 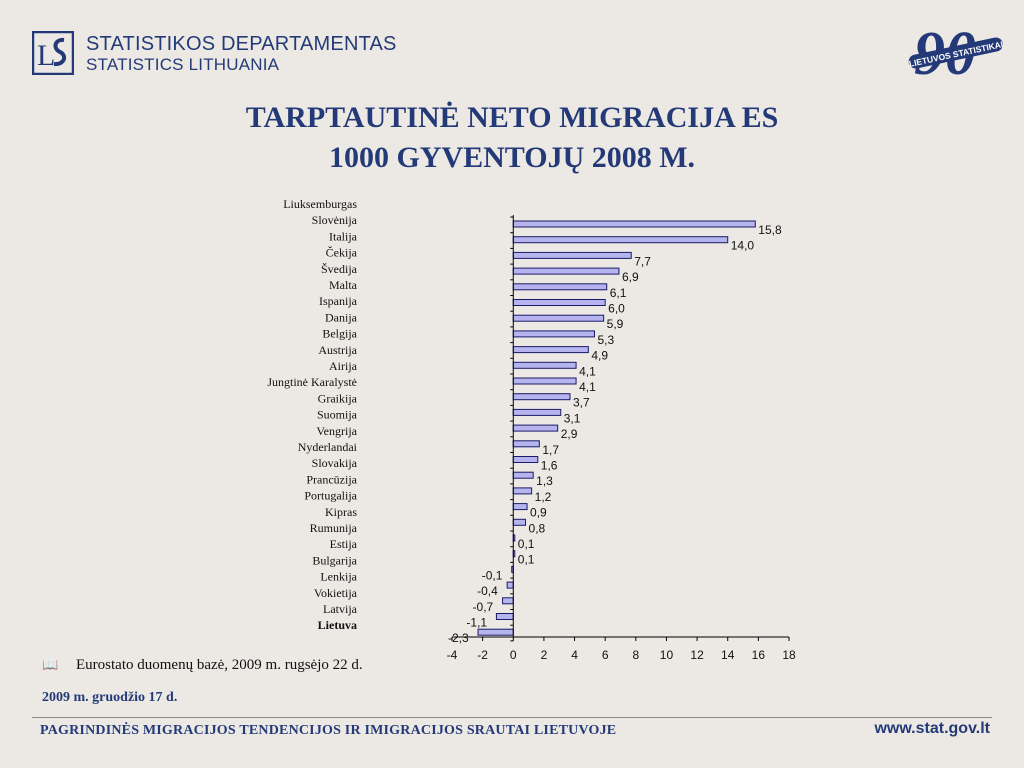 What do you see at coordinates (241, 44) in the screenshot?
I see `org-name-line1: STATISTIKOS DEPARTAMENTAS` at bounding box center [241, 44].